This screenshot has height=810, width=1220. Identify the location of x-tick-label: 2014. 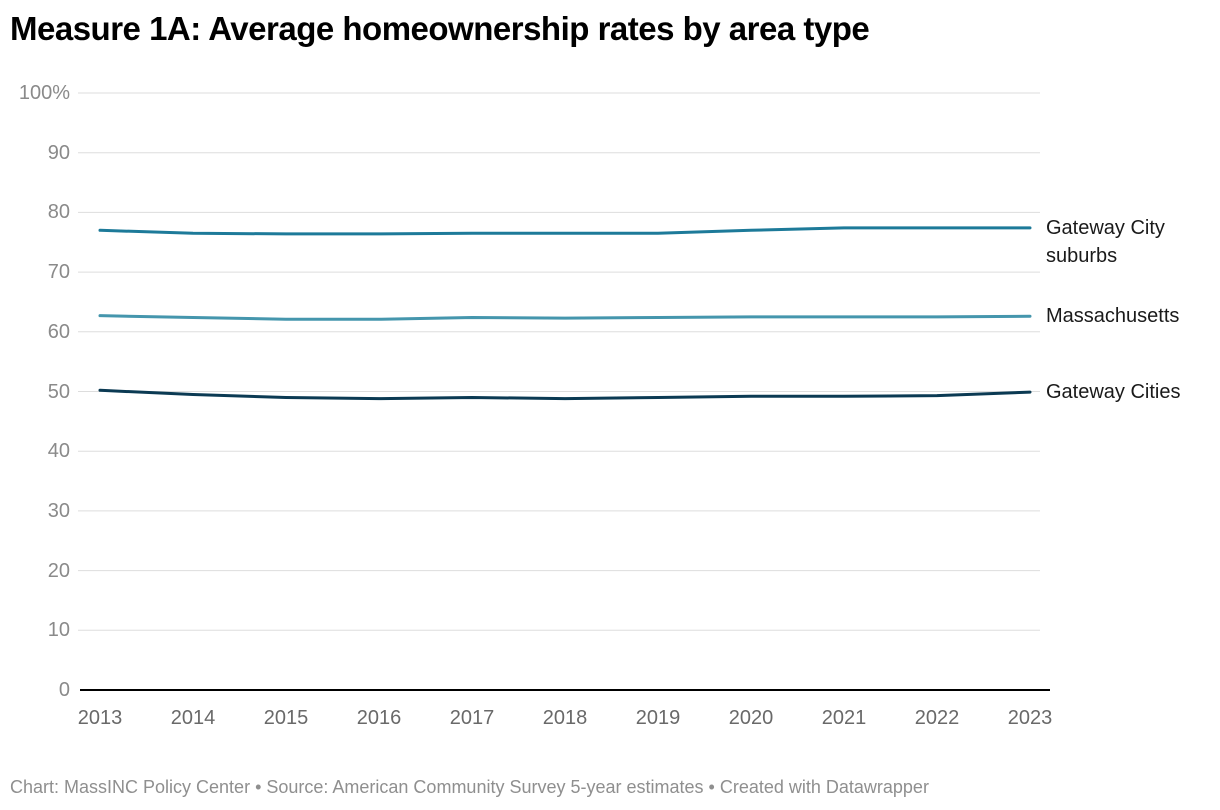
(193, 718).